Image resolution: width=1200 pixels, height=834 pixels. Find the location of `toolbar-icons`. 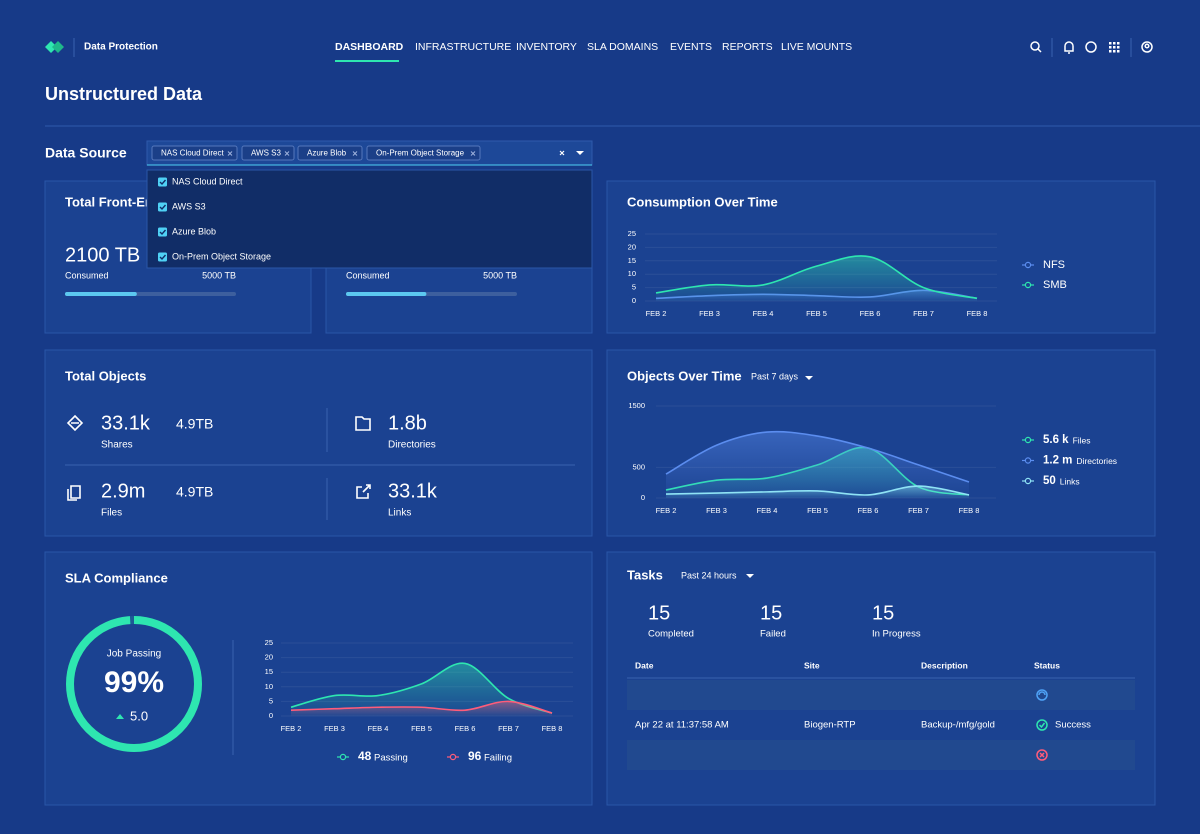

toolbar-icons is located at coordinates (1091, 47).